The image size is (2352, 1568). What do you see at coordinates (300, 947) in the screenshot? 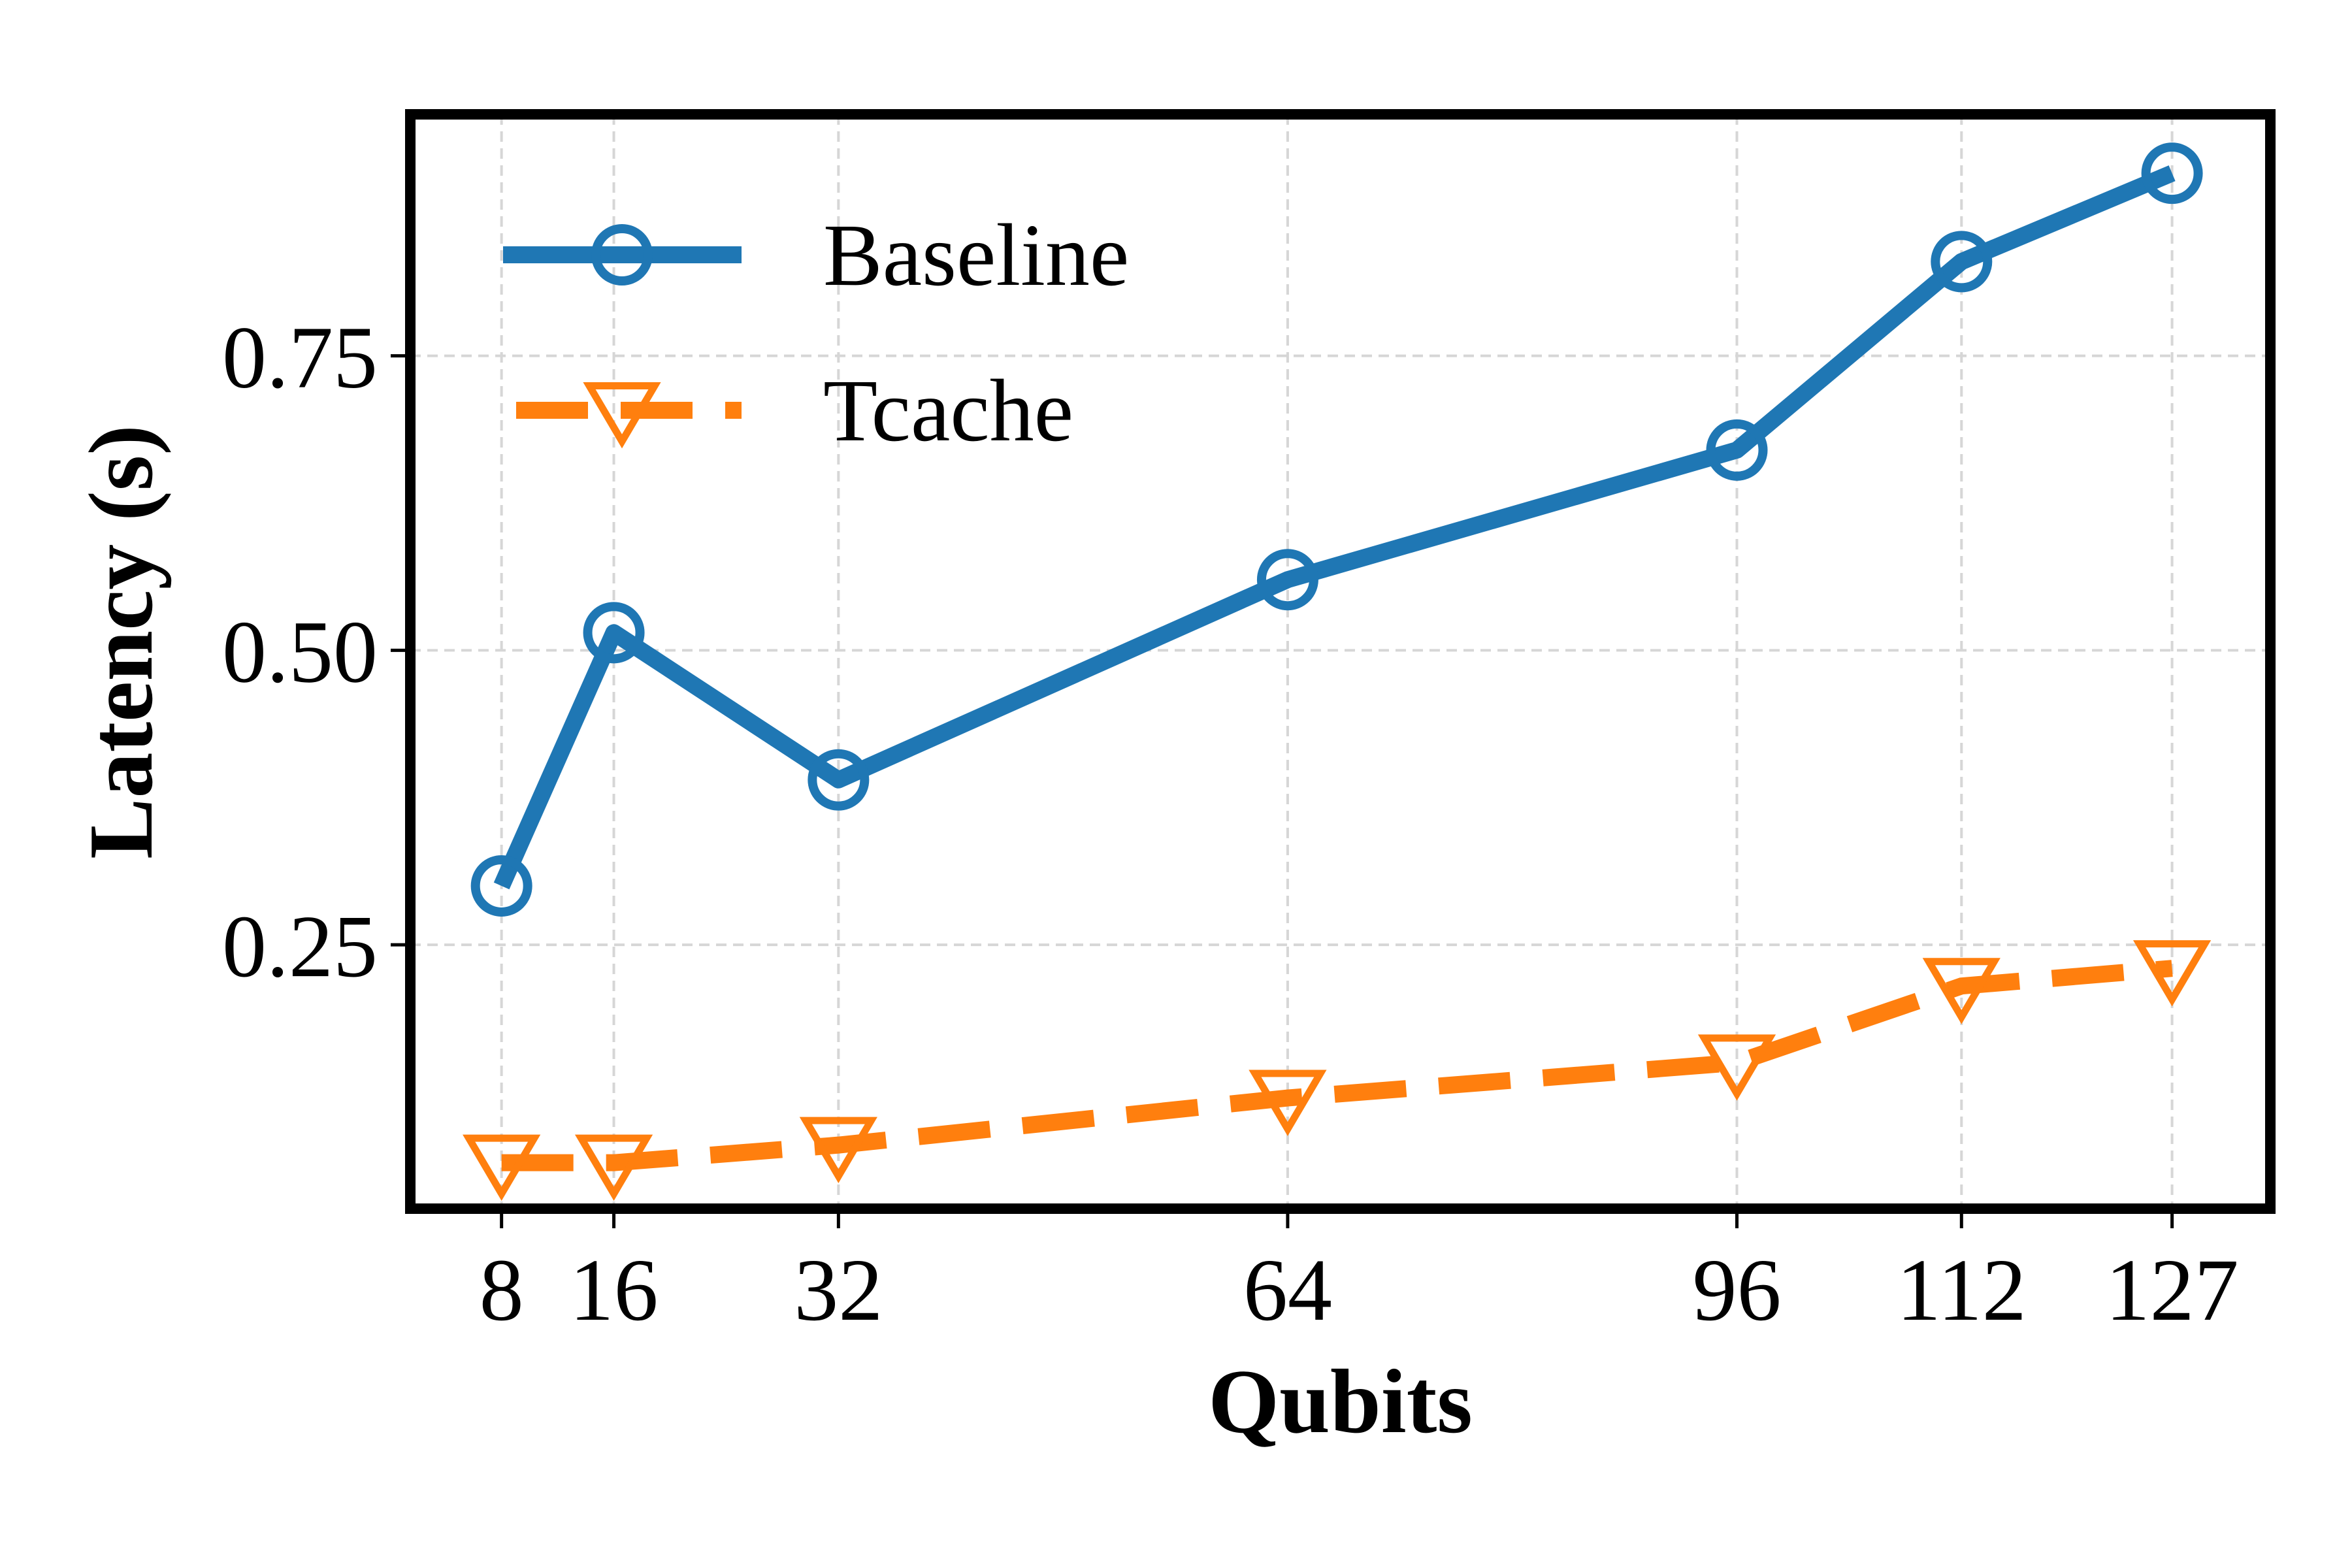
I see `y-tick-label: 0.25` at bounding box center [300, 947].